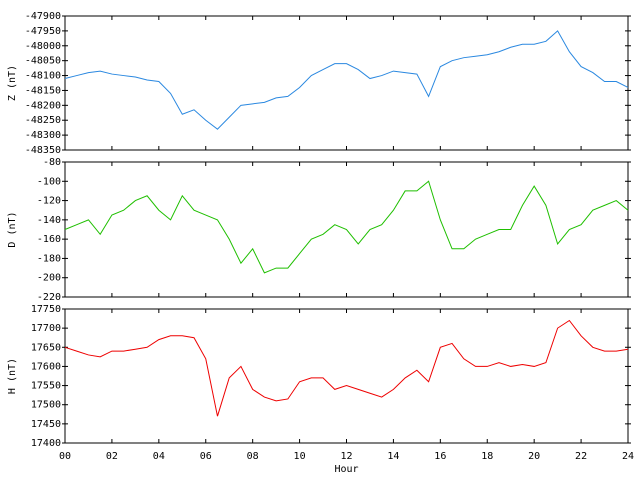 This screenshot has width=640, height=480. What do you see at coordinates (43, 105) in the screenshot?
I see `y-tick-label: -48200` at bounding box center [43, 105].